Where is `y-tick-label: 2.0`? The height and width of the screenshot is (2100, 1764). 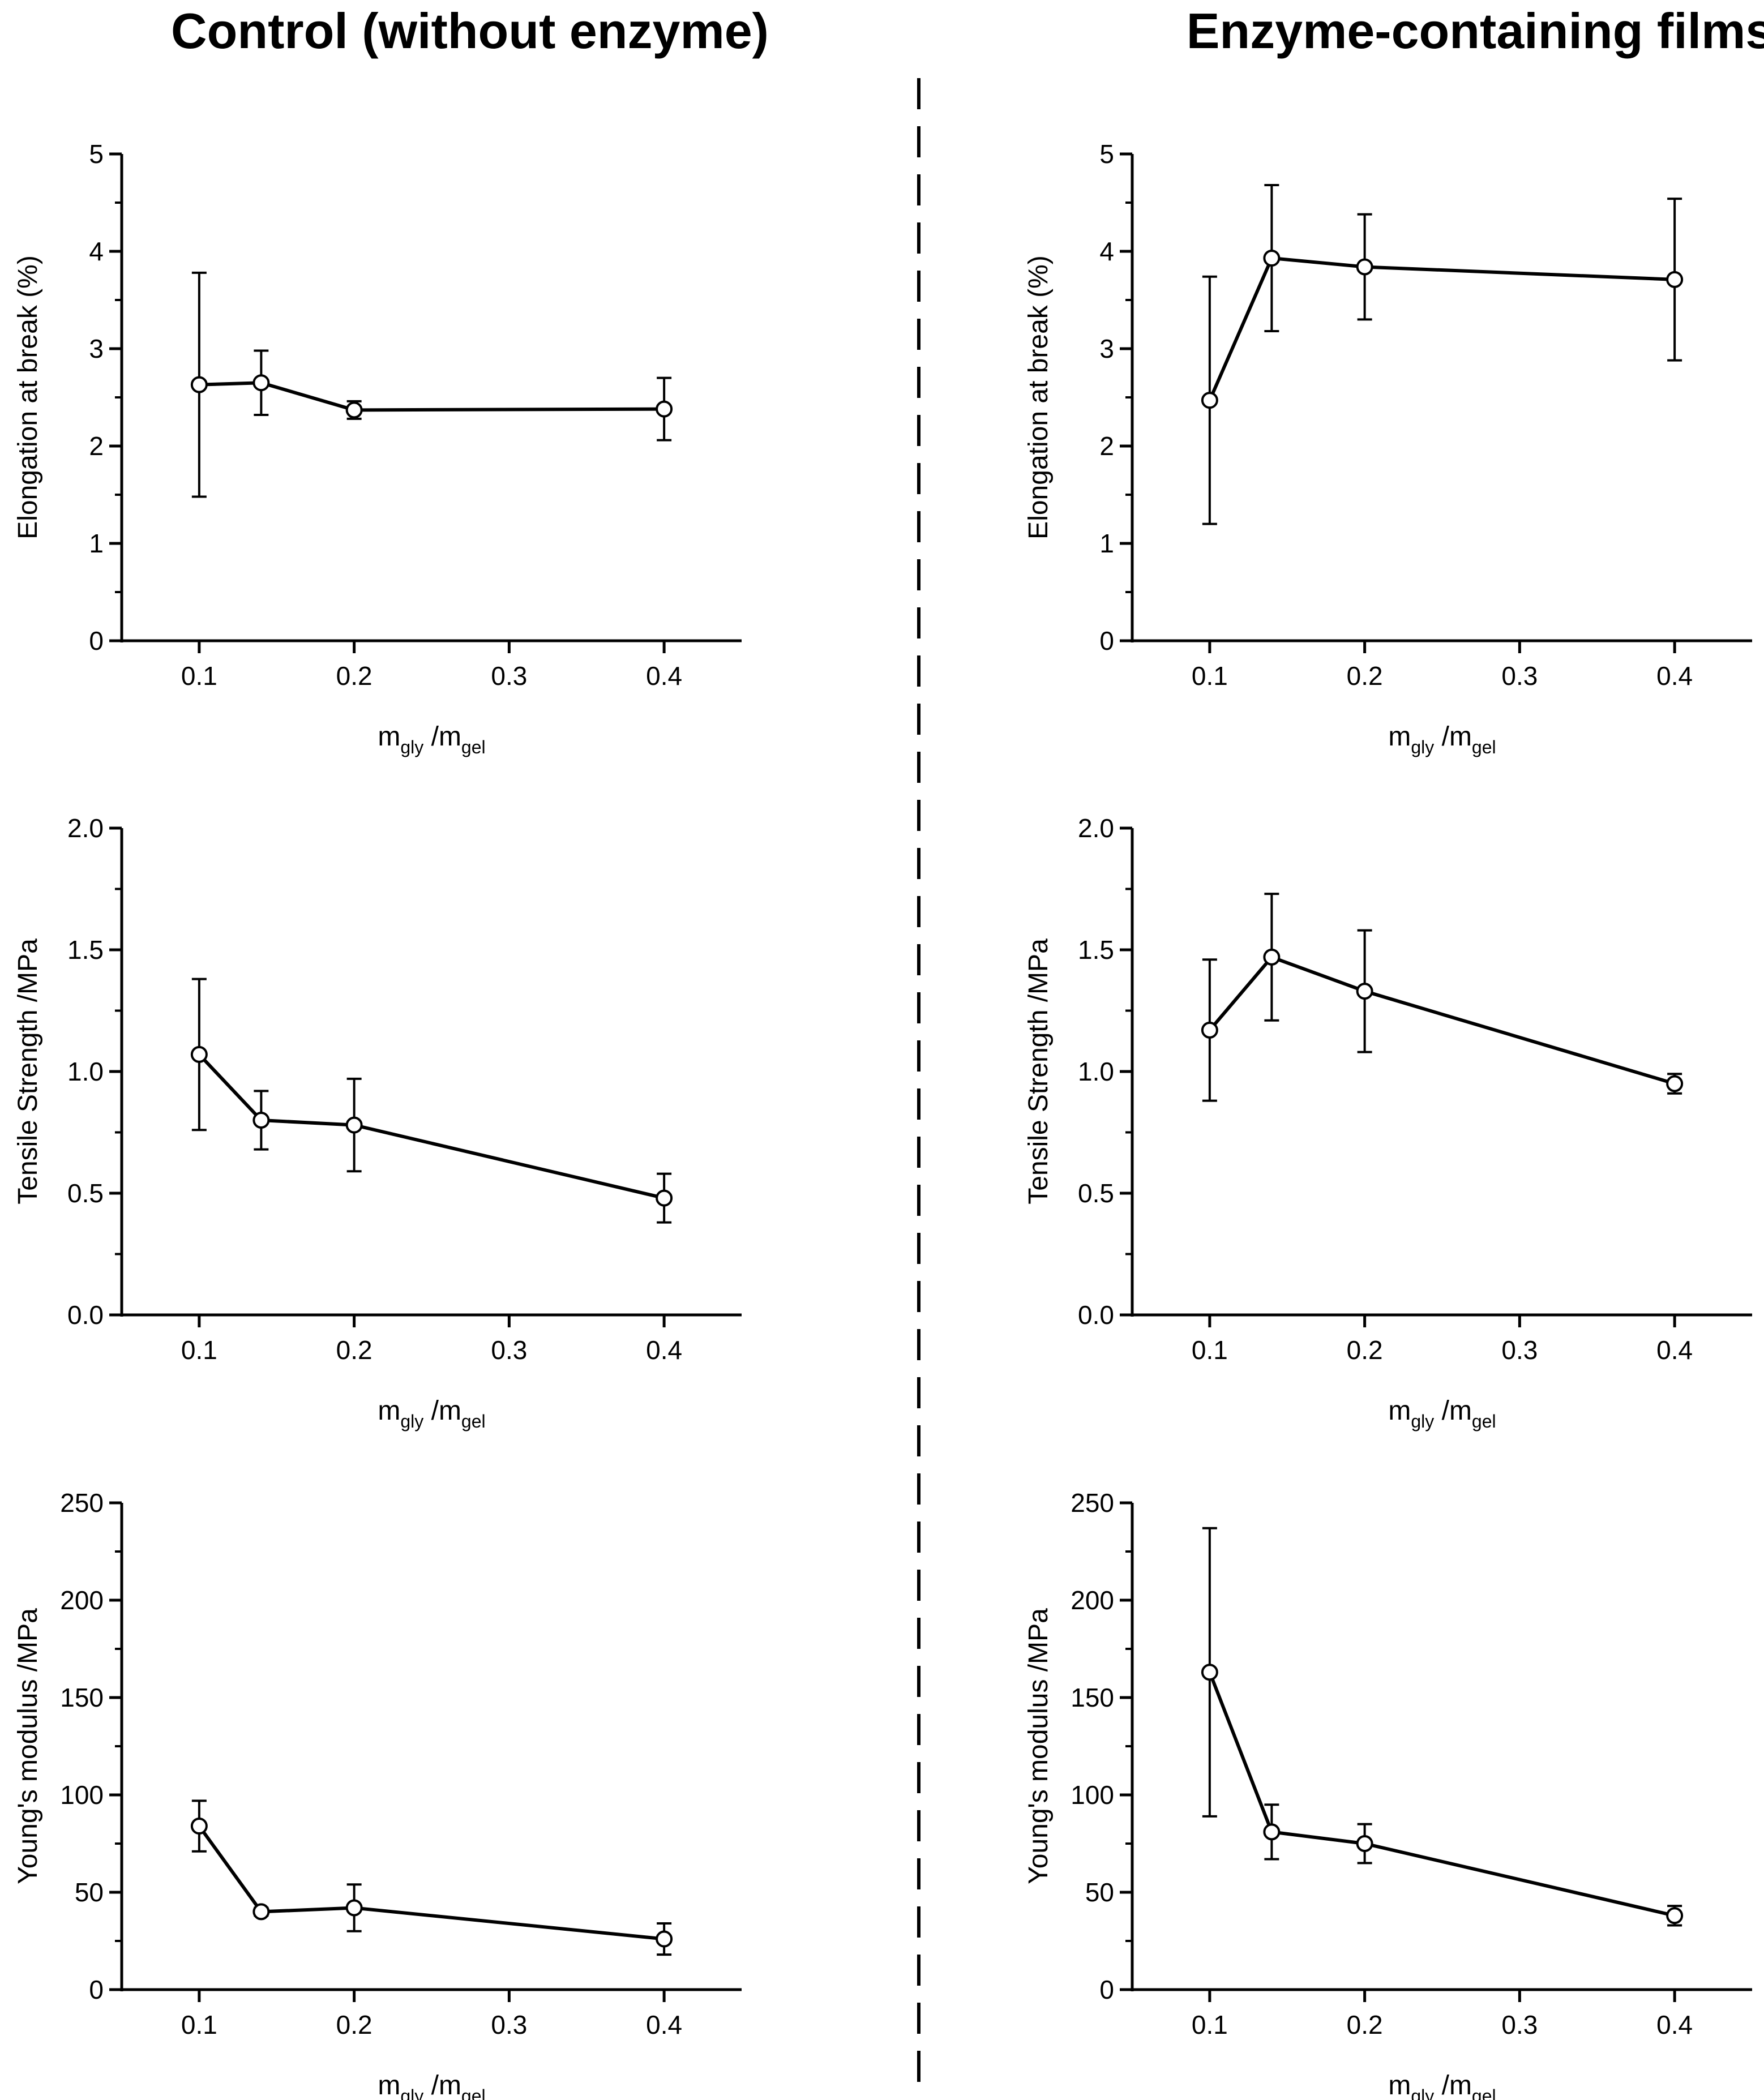
y-tick-label: 2.0 is located at coordinates (85, 828).